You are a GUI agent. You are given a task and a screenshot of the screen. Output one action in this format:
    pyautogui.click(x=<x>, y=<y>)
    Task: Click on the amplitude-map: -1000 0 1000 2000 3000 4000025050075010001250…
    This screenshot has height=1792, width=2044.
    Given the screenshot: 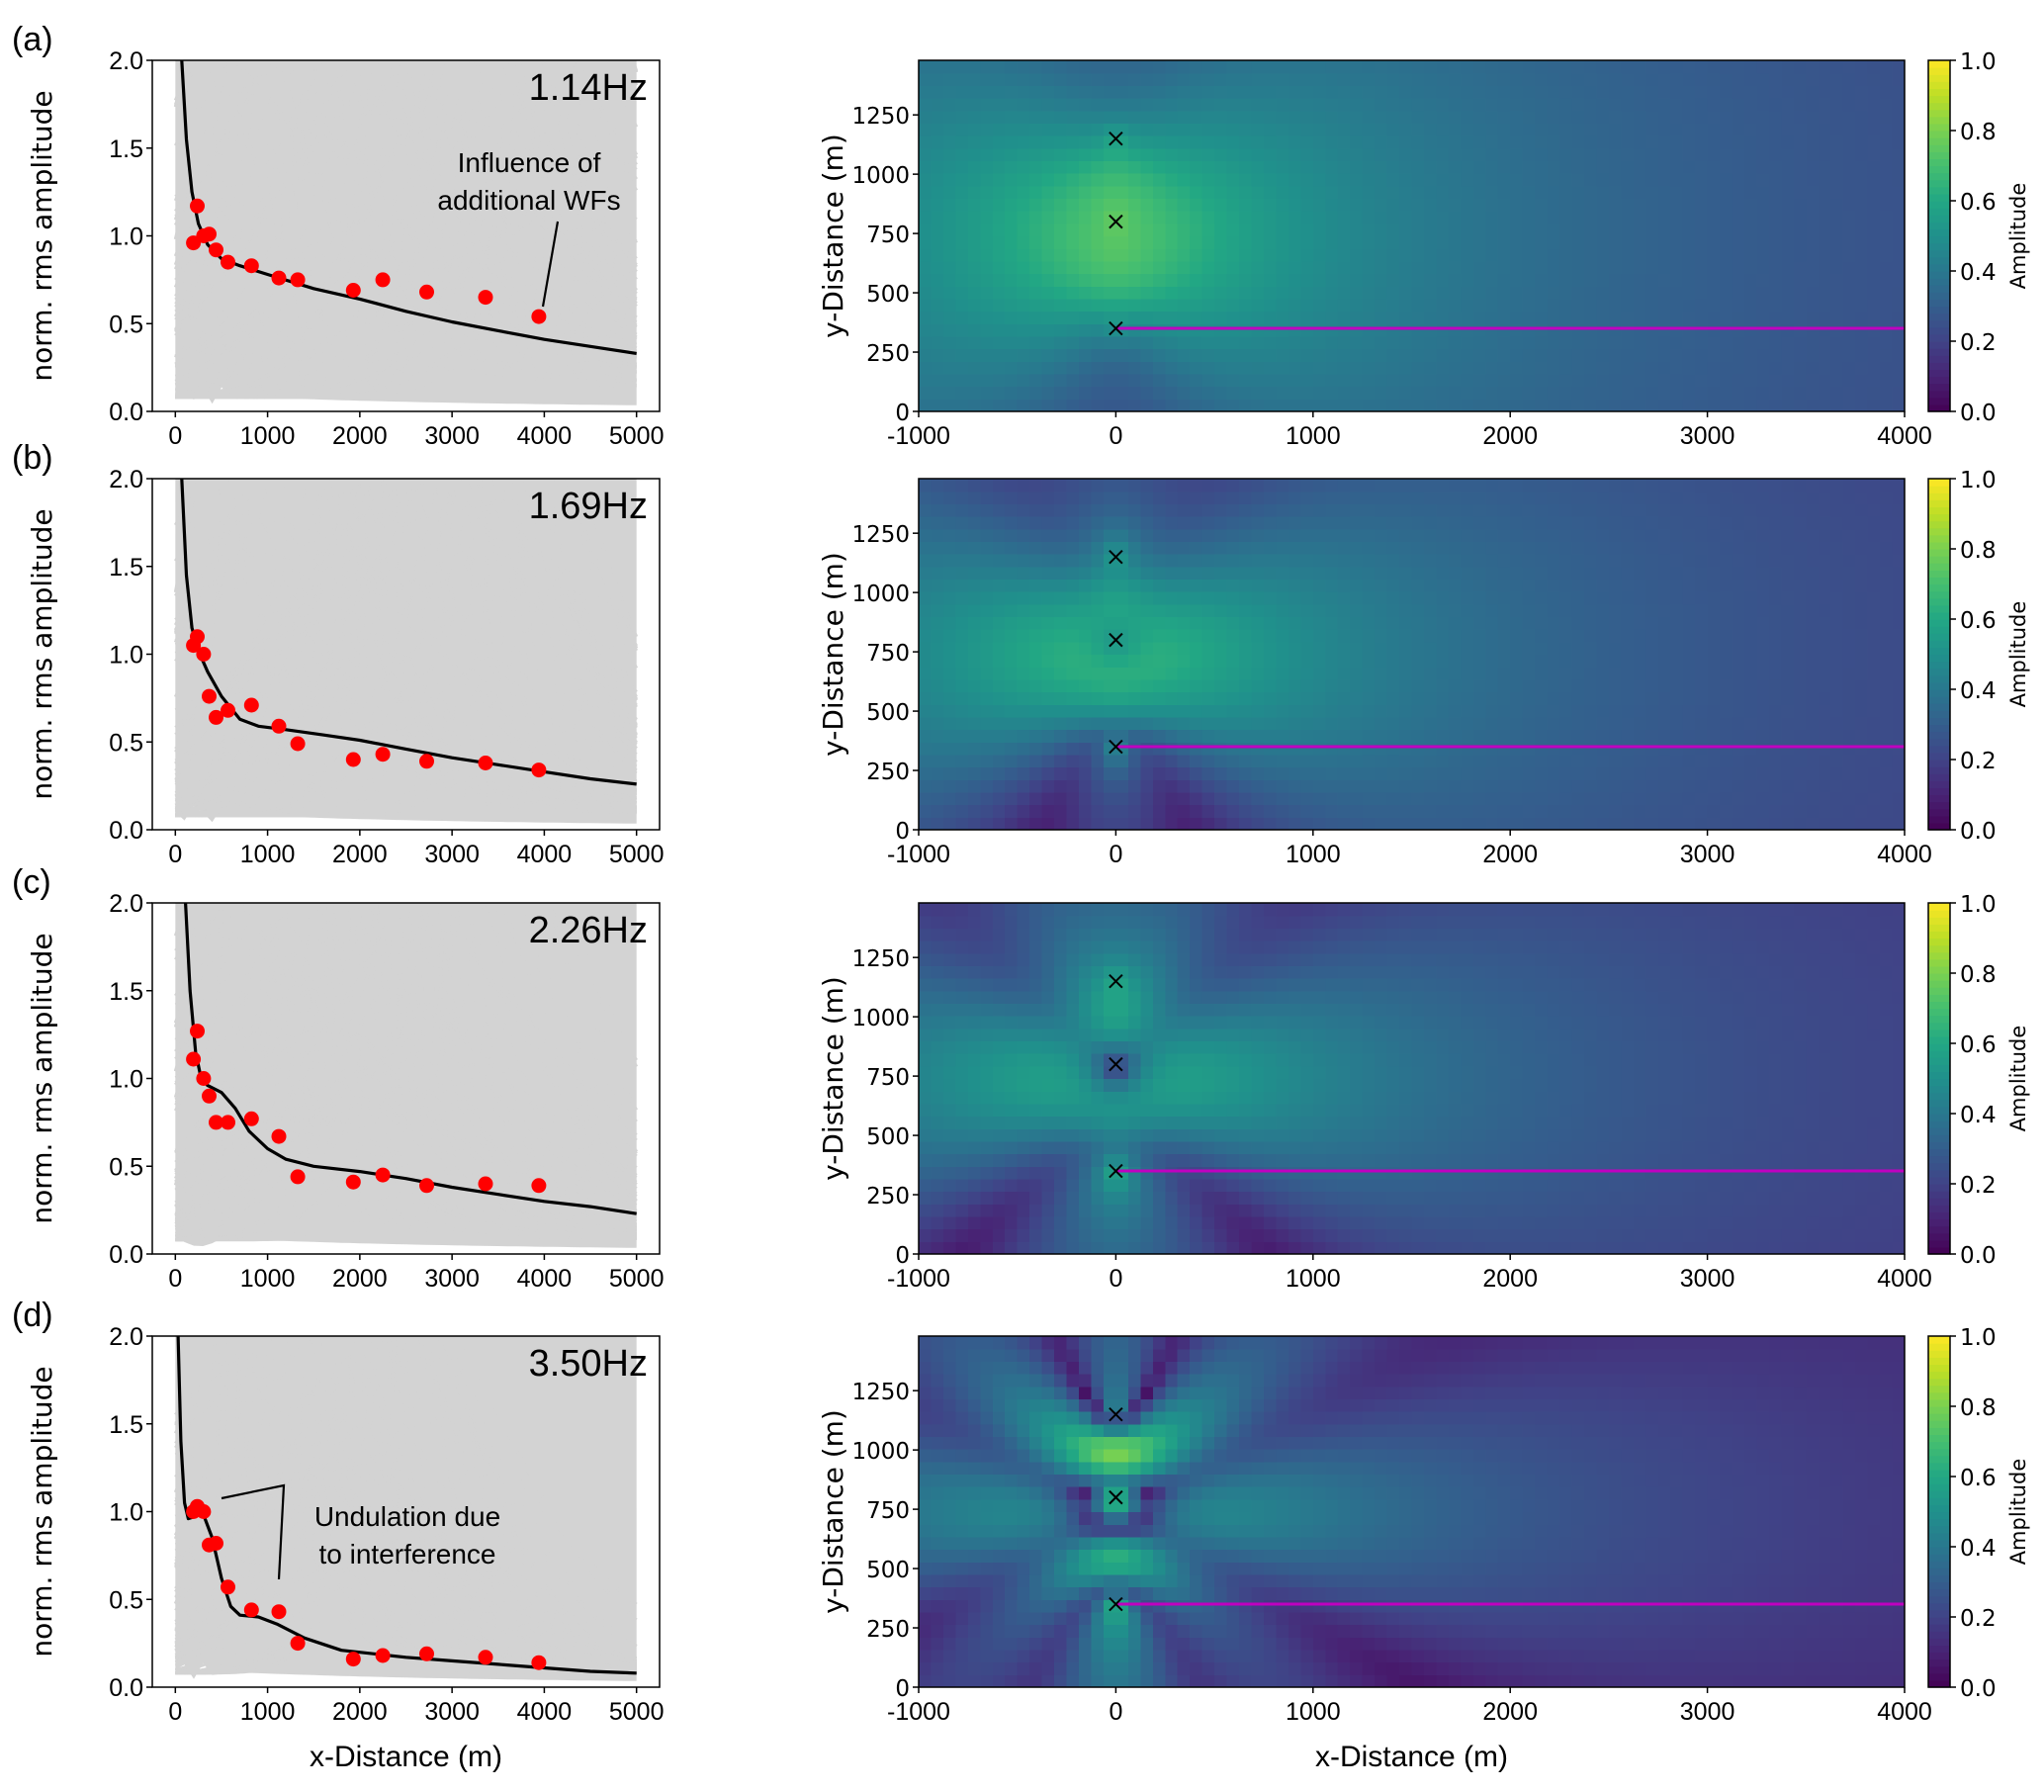 What is the action you would take?
    pyautogui.click(x=1374, y=673)
    